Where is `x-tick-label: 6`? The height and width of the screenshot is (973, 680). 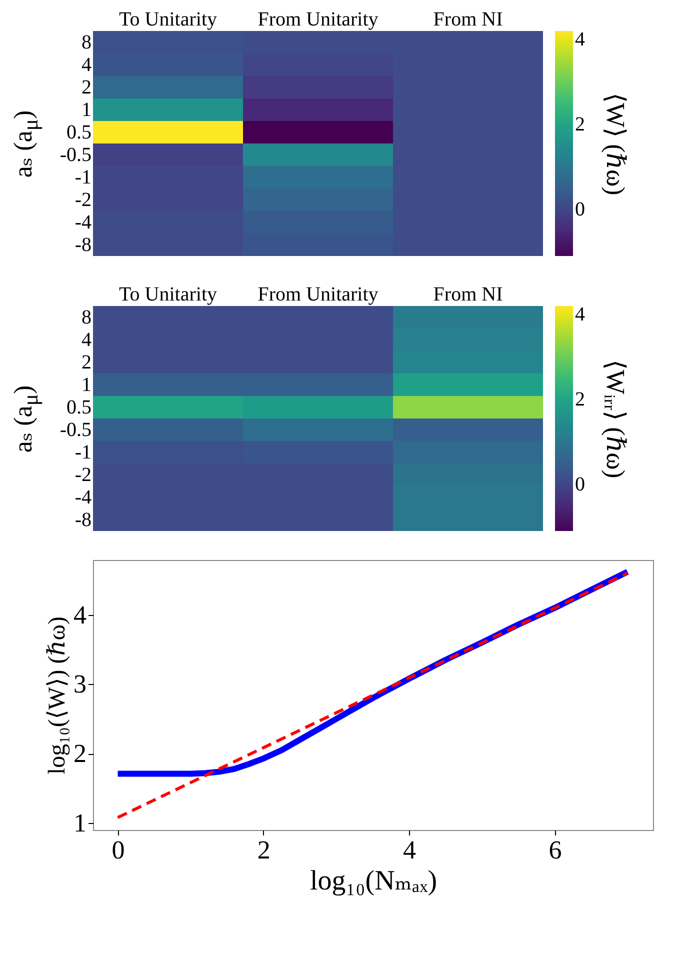 x-tick-label: 6 is located at coordinates (555, 850).